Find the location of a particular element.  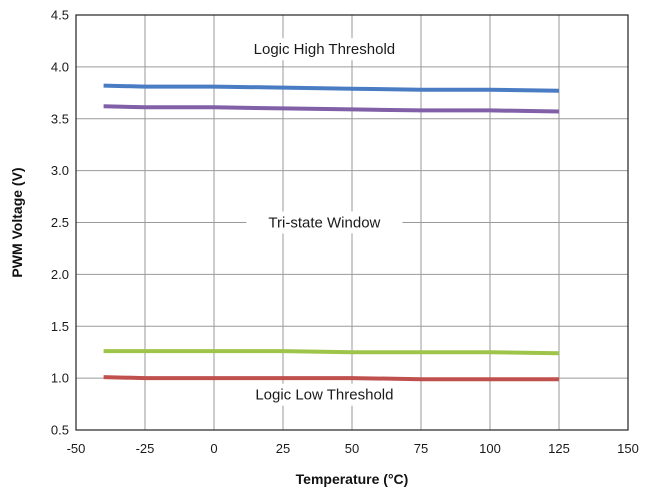

annotation-label: Logic Low Threshold is located at coordinates (324, 395).